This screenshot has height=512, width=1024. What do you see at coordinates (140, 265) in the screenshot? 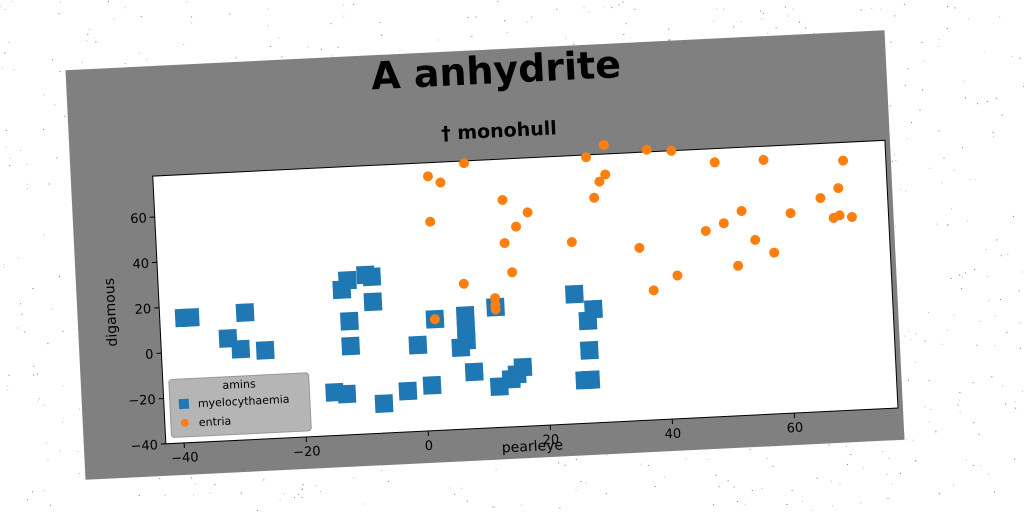
I see `y-tick-label: 40` at bounding box center [140, 265].